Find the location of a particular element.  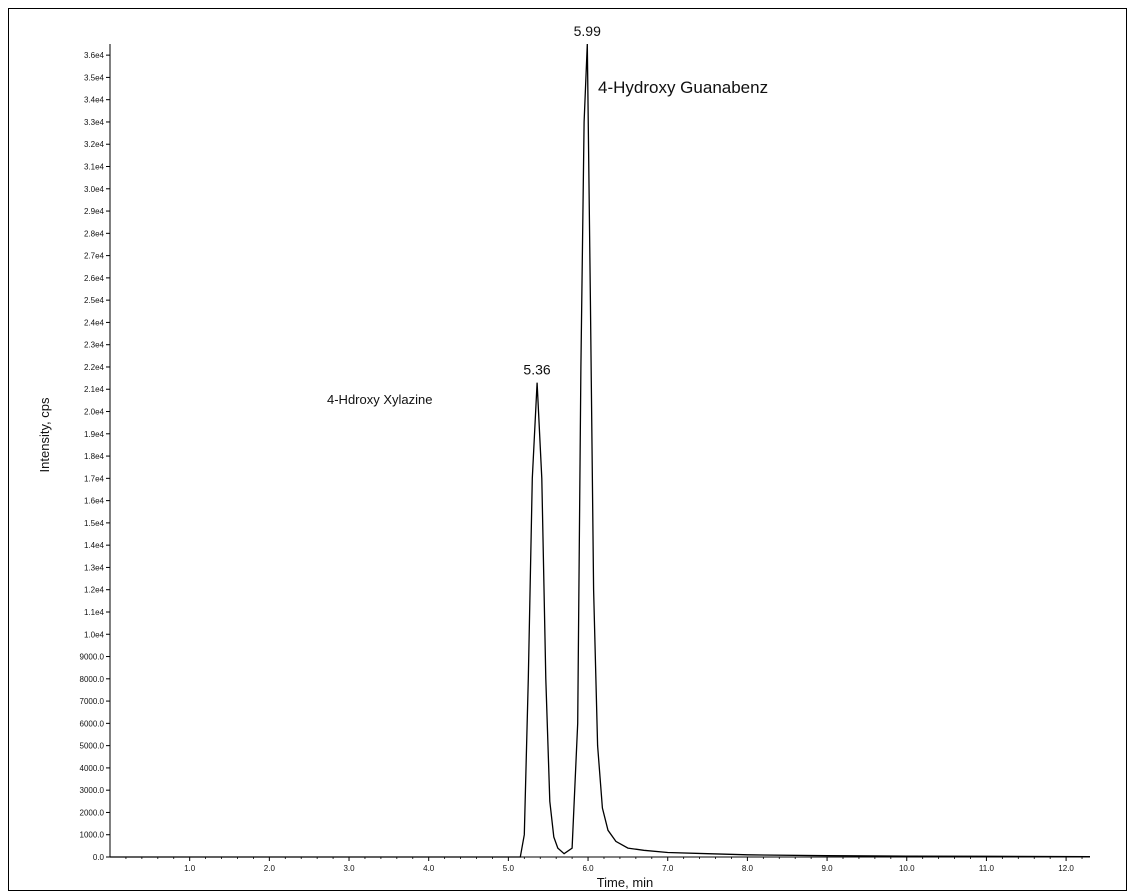

y-tick-label: 3.0e4 is located at coordinates (94, 189).